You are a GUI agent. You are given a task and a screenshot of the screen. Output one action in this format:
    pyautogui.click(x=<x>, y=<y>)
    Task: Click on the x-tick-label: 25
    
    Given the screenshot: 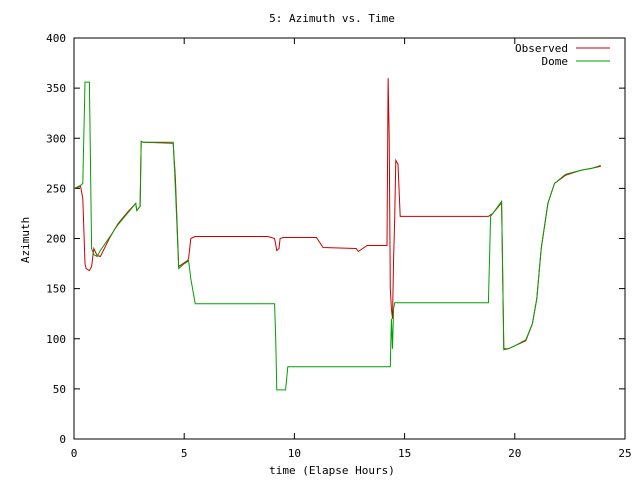 What is the action you would take?
    pyautogui.click(x=624, y=453)
    